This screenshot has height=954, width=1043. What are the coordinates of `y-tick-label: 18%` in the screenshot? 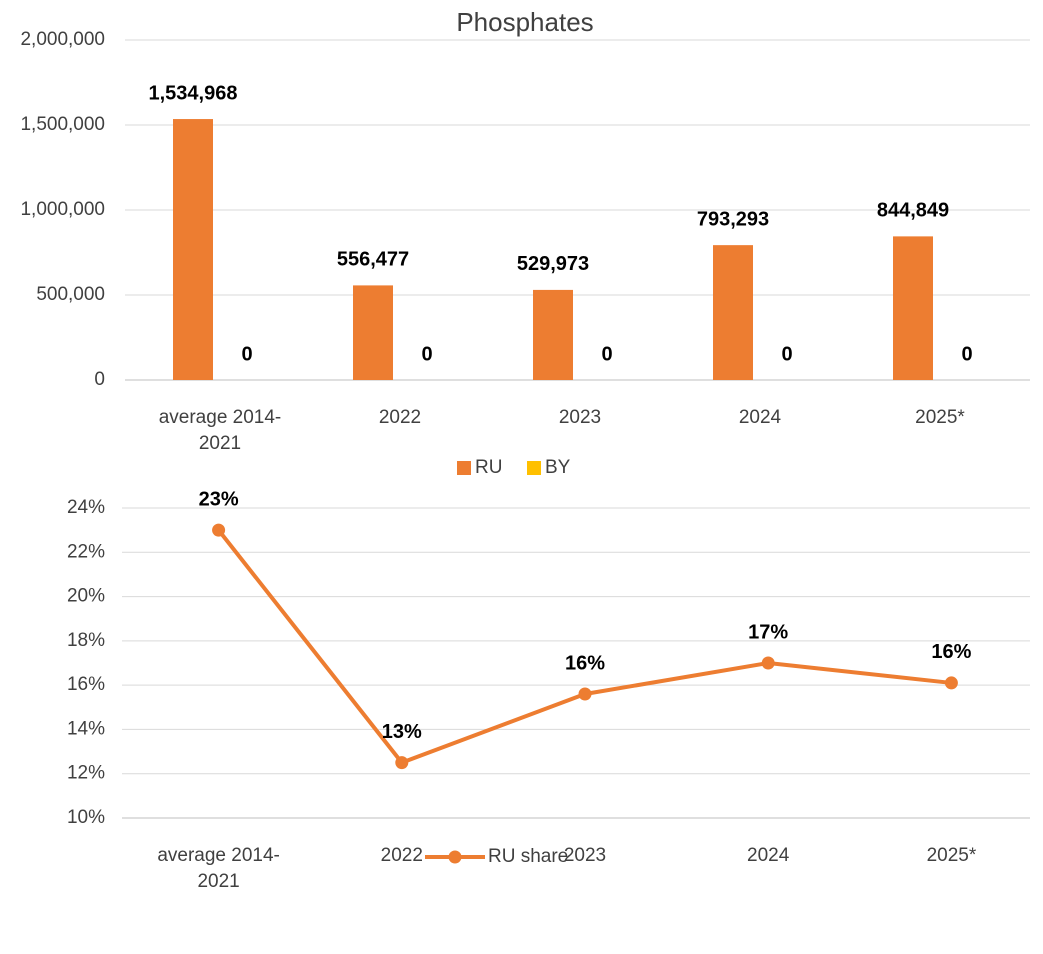 It's located at (86, 640).